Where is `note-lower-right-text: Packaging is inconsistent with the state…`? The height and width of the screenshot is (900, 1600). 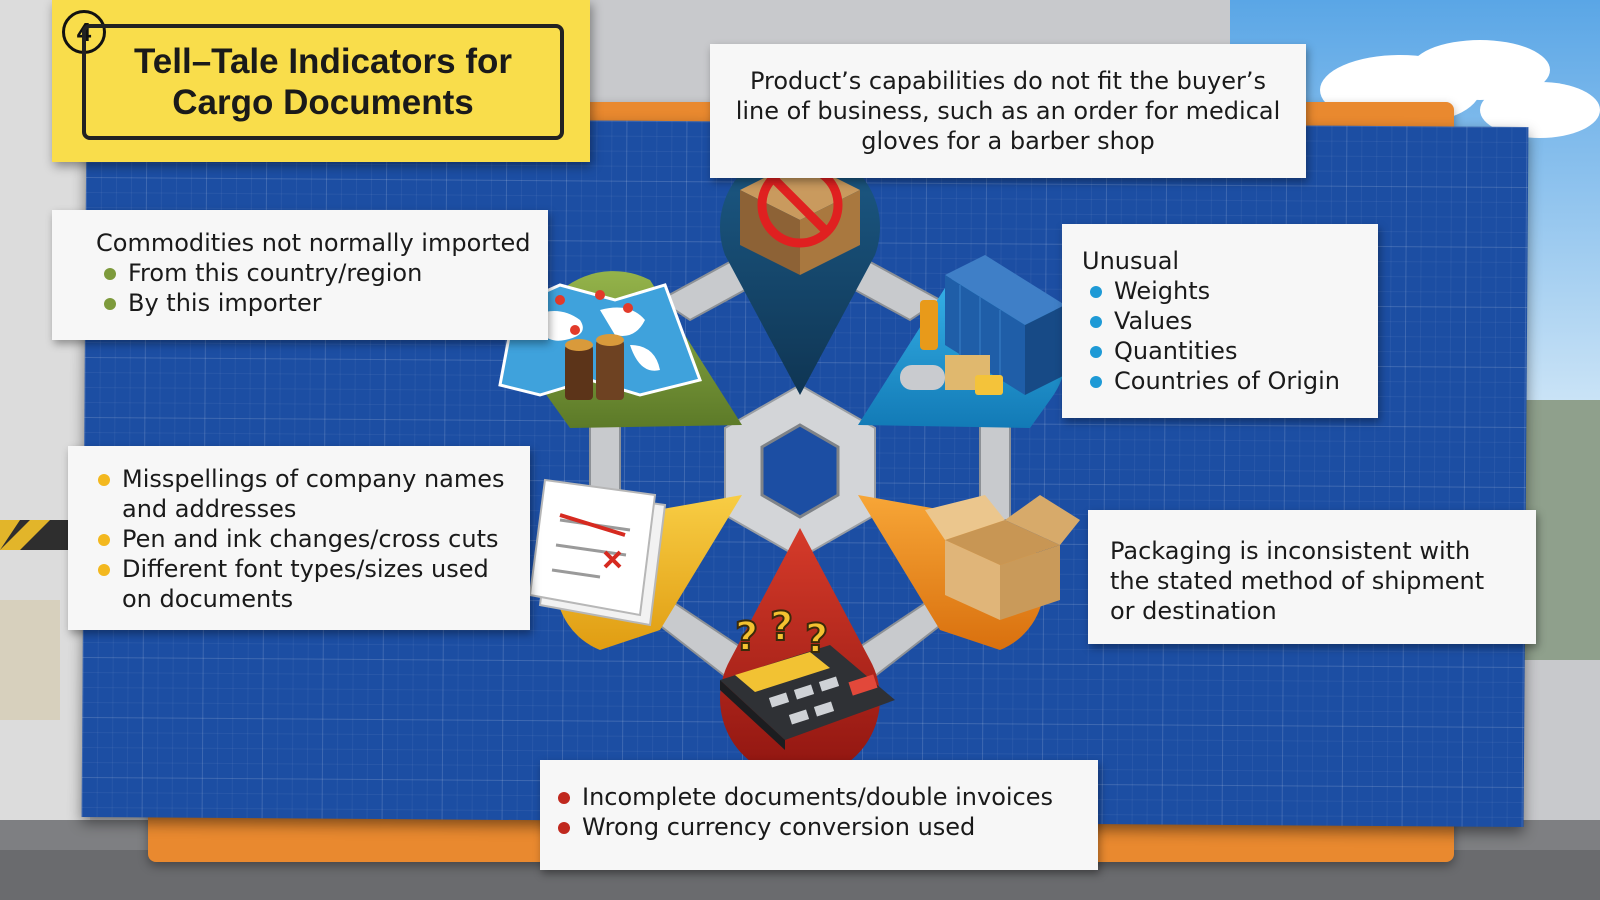 note-lower-right-text: Packaging is inconsistent with the state… is located at coordinates (1297, 581).